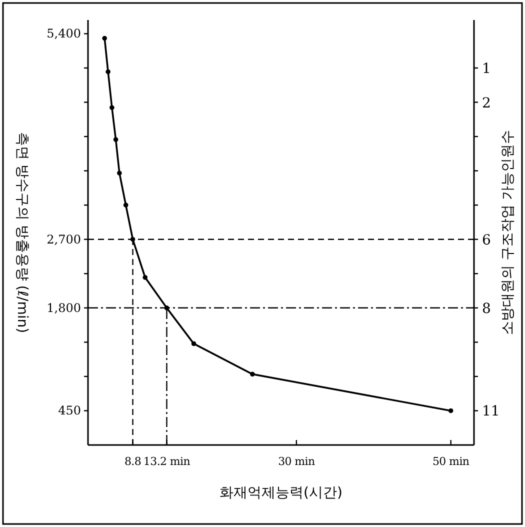 This screenshot has width=525, height=527. I want to click on y-tick-label: 5,400, so click(63, 33).